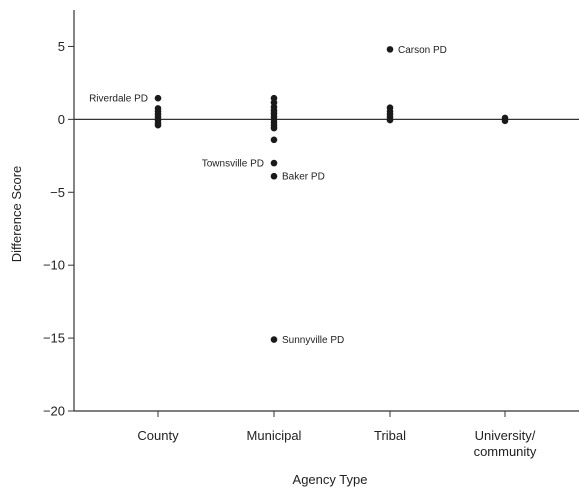 This screenshot has width=579, height=490. Describe the element at coordinates (54, 338) in the screenshot. I see `y-tick-label: −15` at that location.